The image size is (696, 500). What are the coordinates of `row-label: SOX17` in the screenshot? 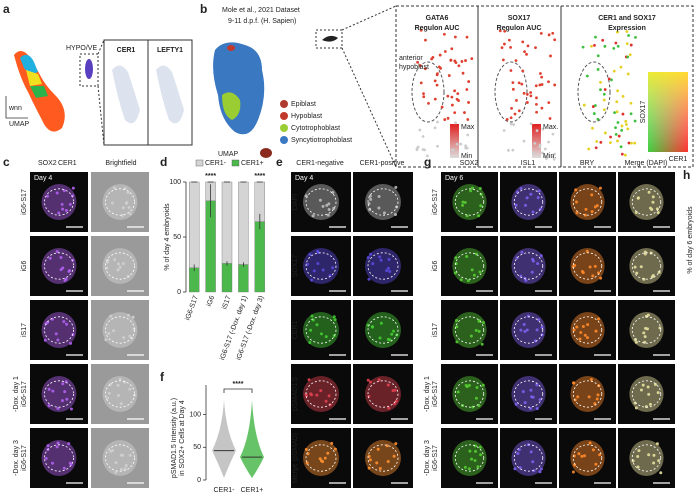 It's located at (295, 266).